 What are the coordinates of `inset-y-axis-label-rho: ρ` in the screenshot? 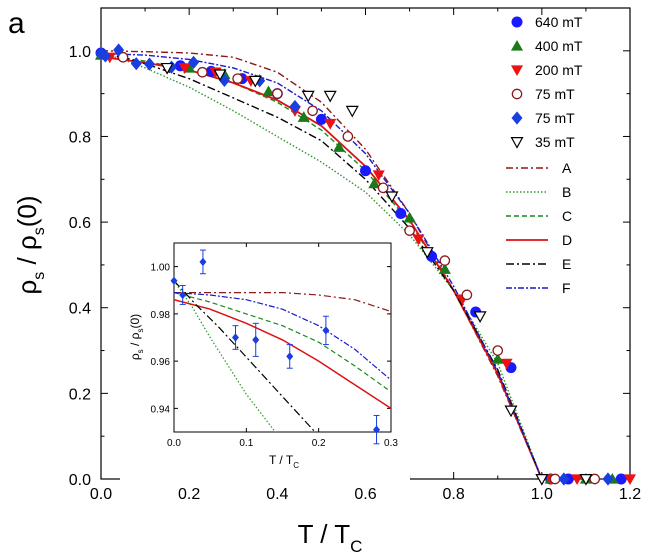 It's located at (135, 356).